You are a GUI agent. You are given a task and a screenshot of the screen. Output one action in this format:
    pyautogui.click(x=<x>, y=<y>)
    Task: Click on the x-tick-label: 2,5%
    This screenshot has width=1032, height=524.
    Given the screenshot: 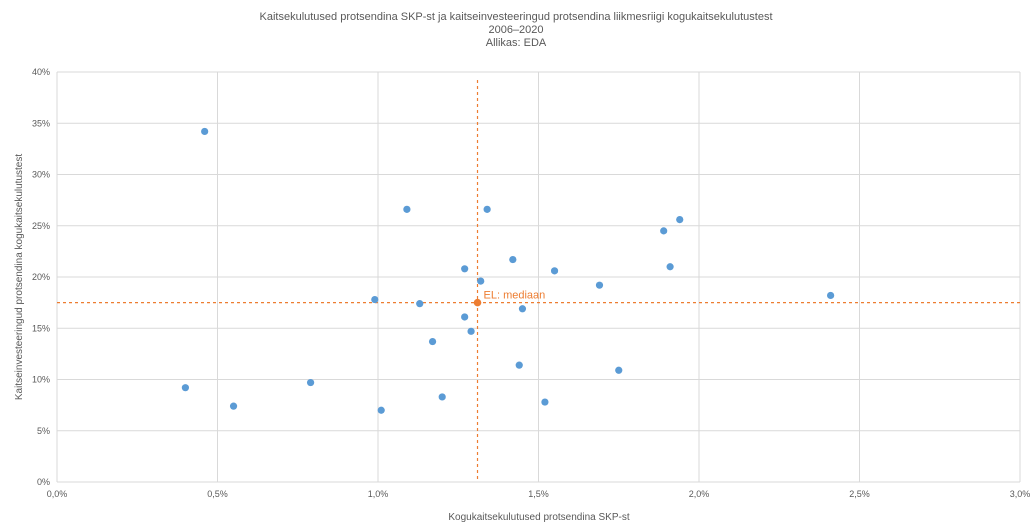 What is the action you would take?
    pyautogui.click(x=859, y=494)
    